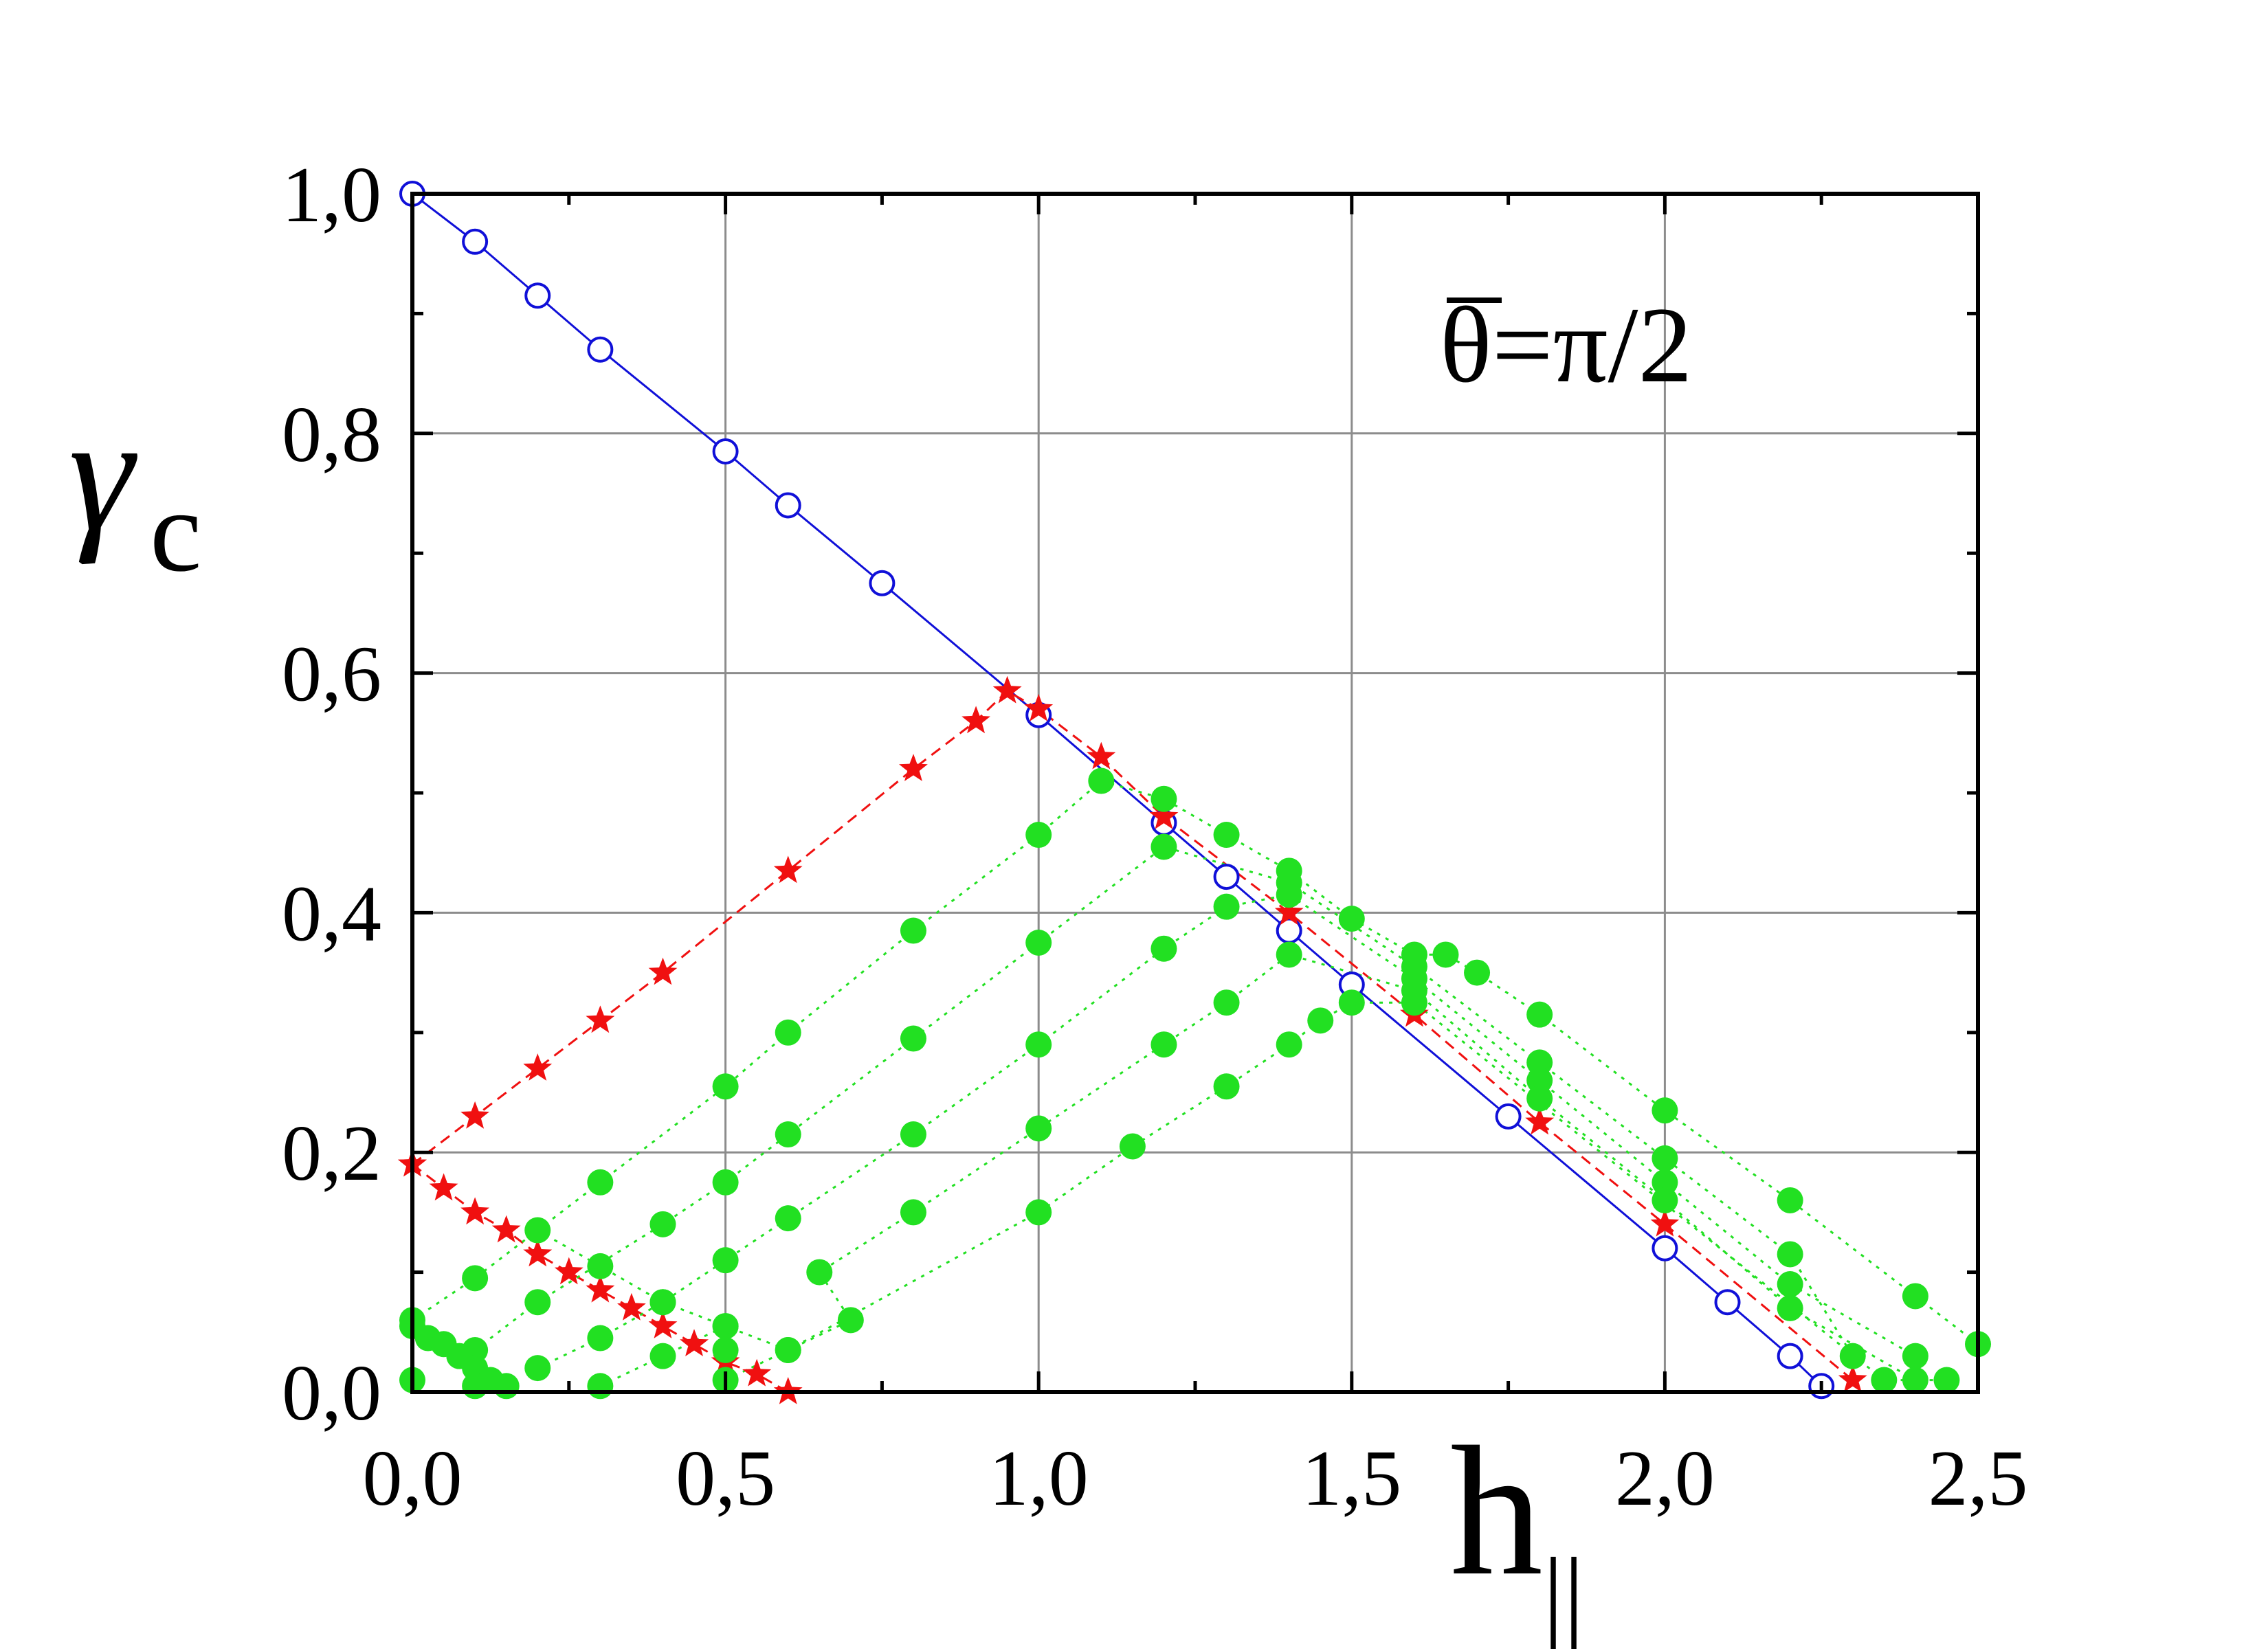 The width and height of the screenshot is (2268, 1649). I want to click on x-tick-label: 2,0, so click(1665, 1479).